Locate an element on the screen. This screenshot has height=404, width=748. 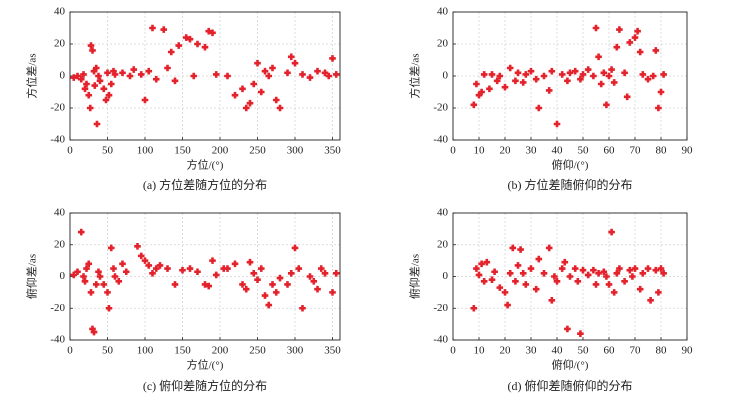
x-tick-label: 300 is located at coordinates (295, 151).